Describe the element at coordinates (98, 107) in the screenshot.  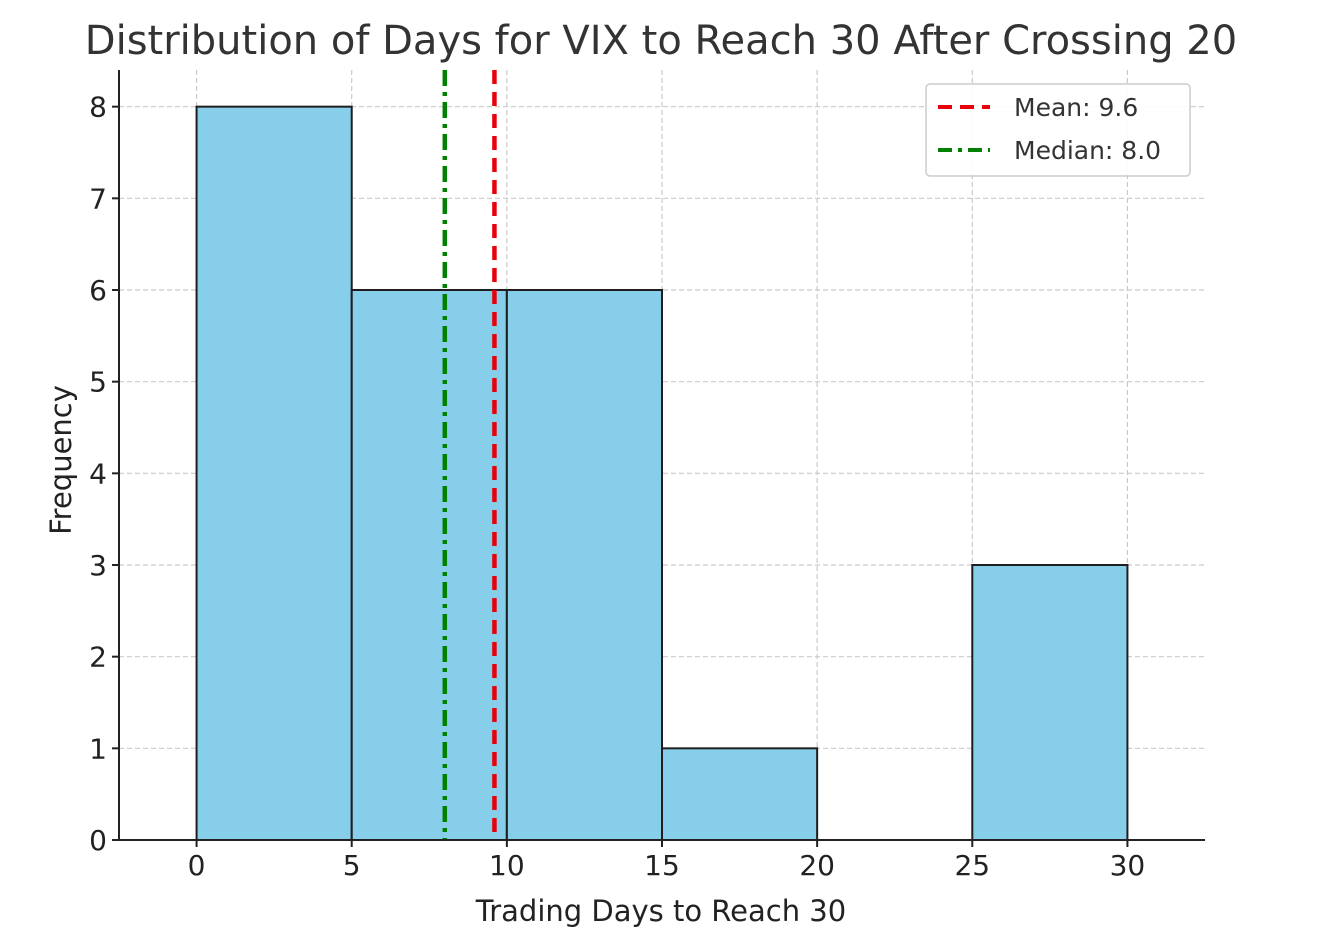
I see `y-tick-label: 8` at that location.